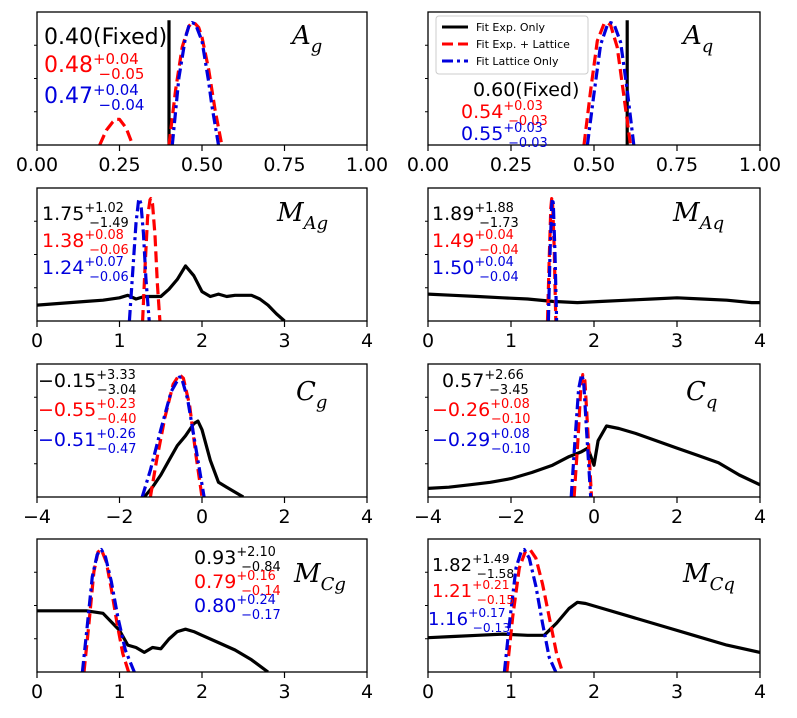 This screenshot has width=797, height=718. I want to click on fit-annotation: −0.51+0.26 −0.47, so click(87, 442).